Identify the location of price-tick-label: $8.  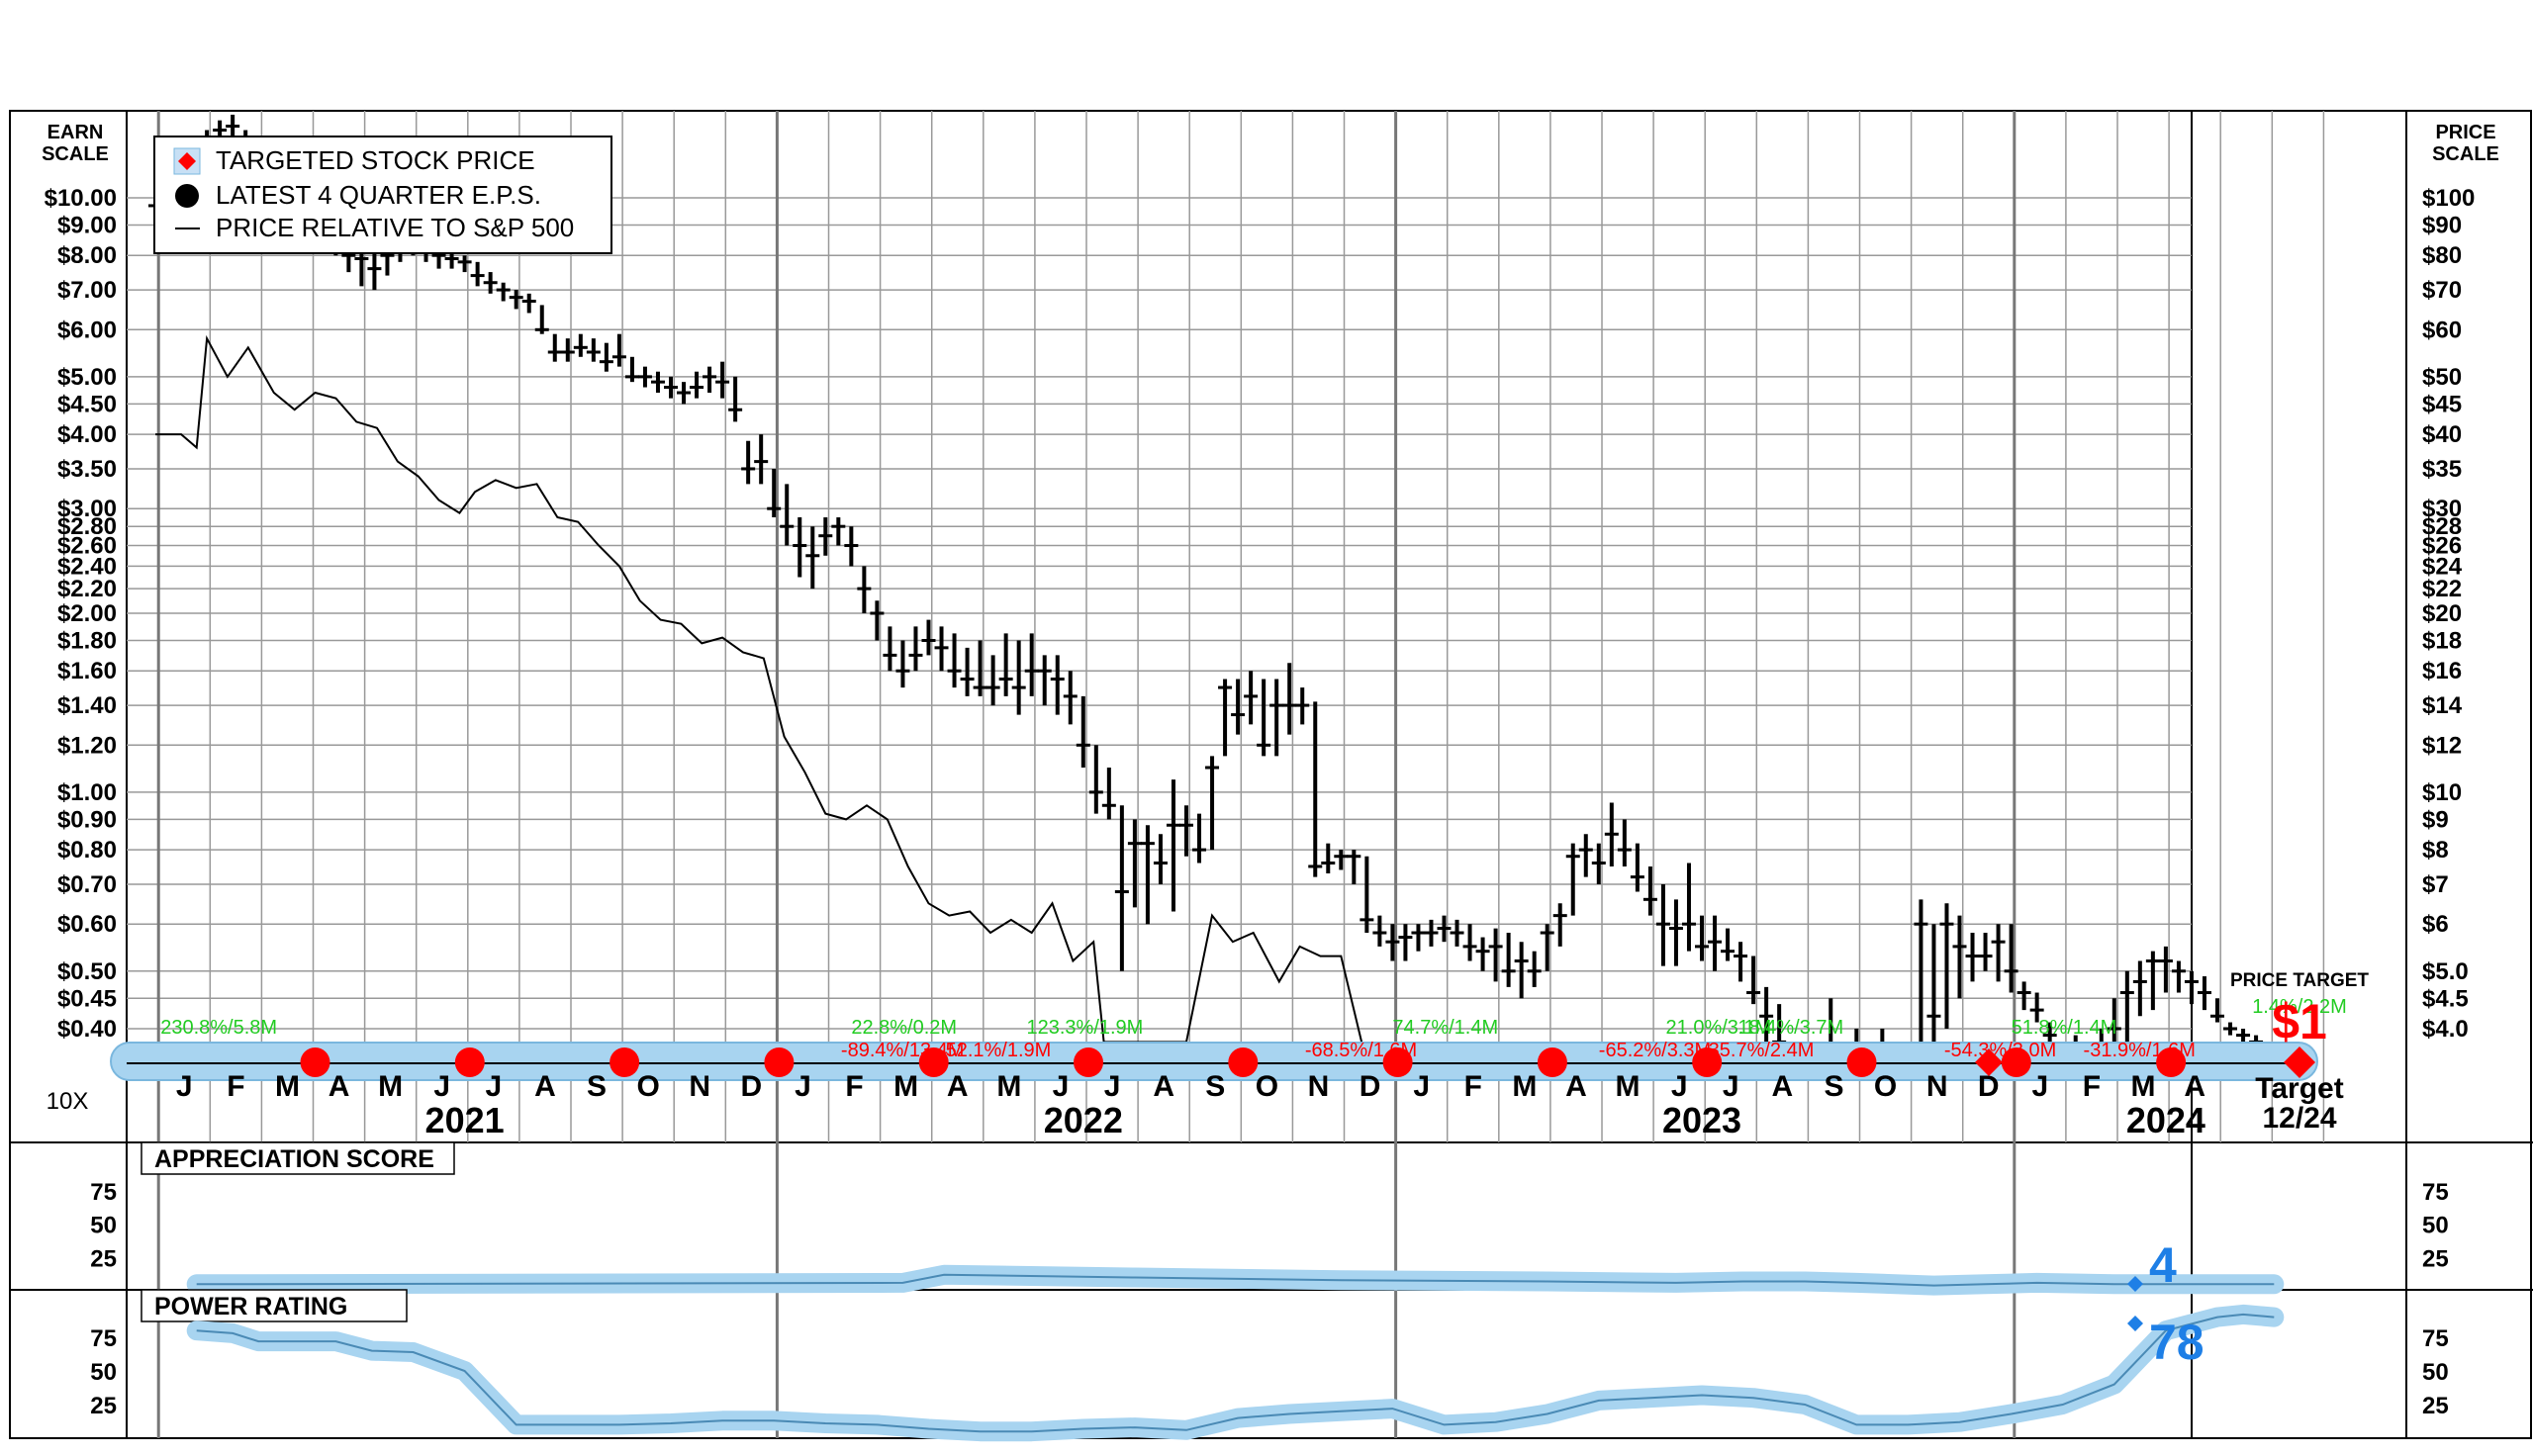
(2435, 850).